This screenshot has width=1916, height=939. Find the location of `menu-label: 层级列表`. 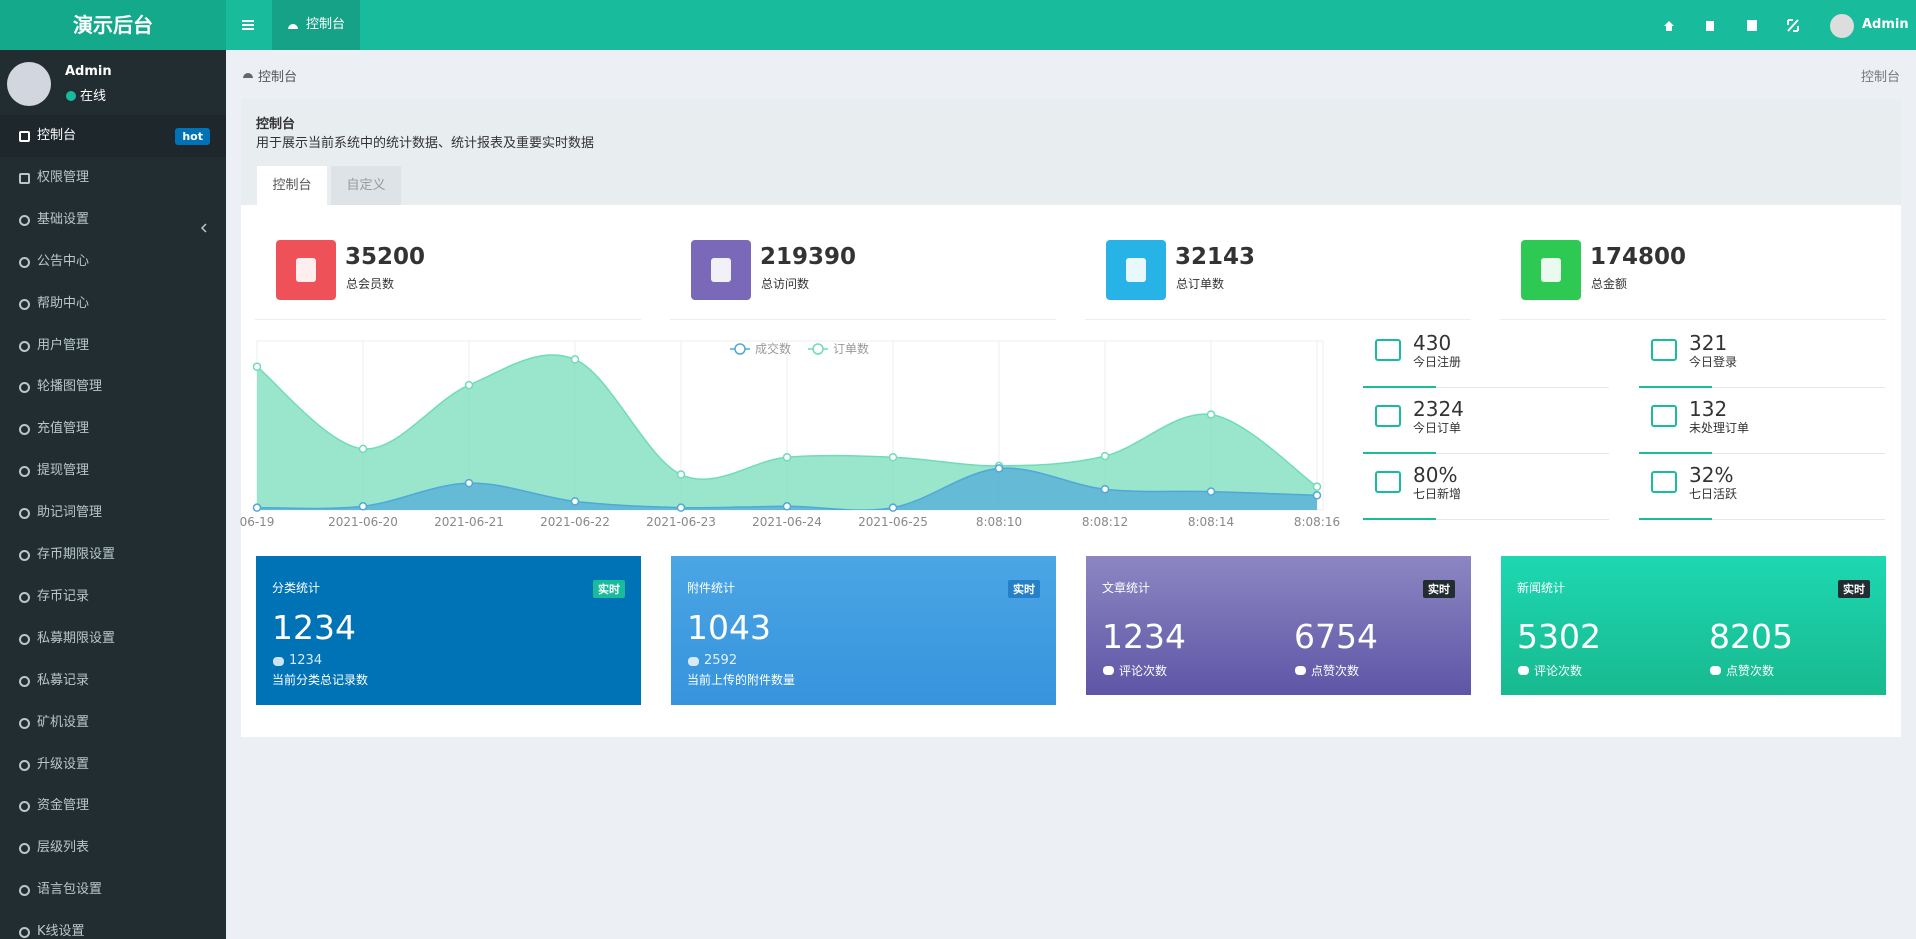

menu-label: 层级列表 is located at coordinates (63, 848).